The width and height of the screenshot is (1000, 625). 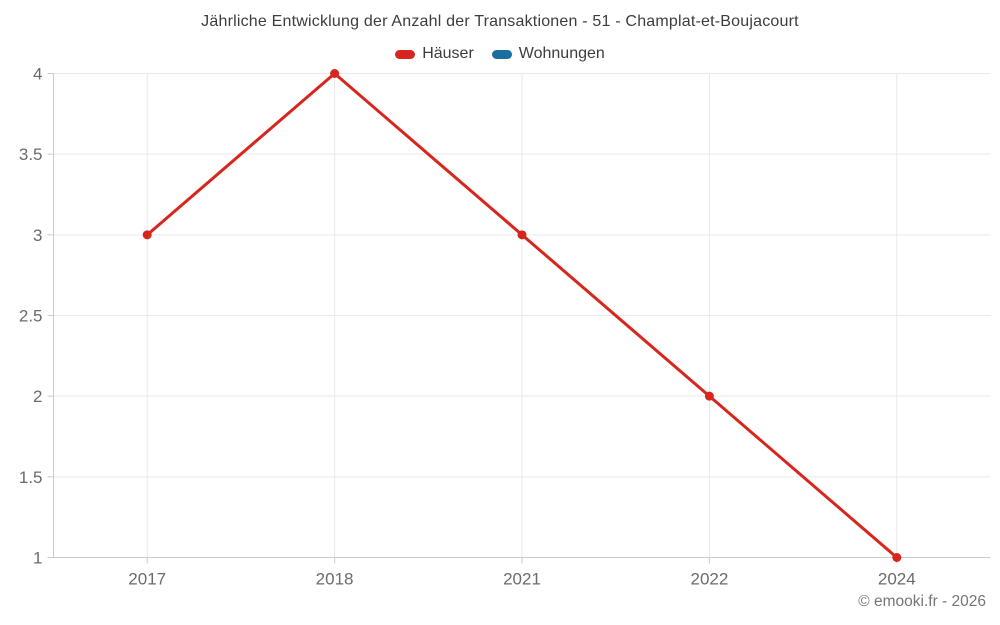 I want to click on legend-item-wohnungen: Wohnungen, so click(x=548, y=54).